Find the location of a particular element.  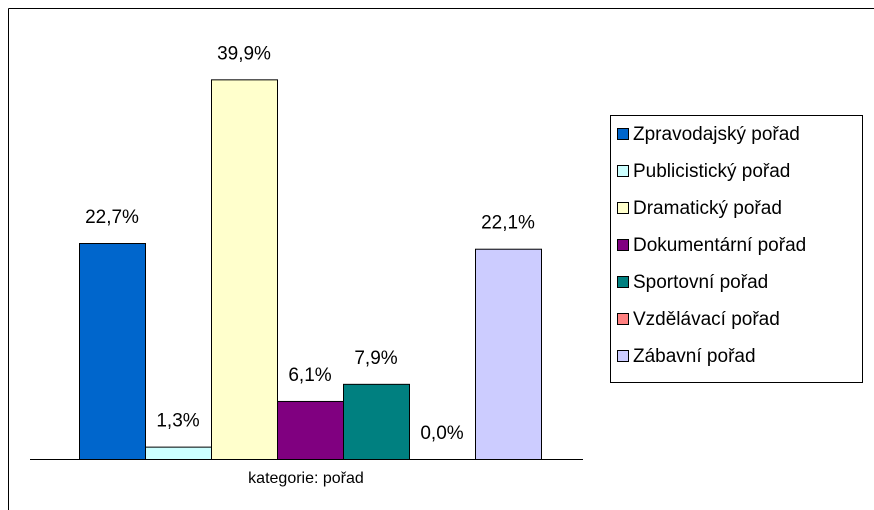

legend-label: Zpravodajský pořad is located at coordinates (716, 134).